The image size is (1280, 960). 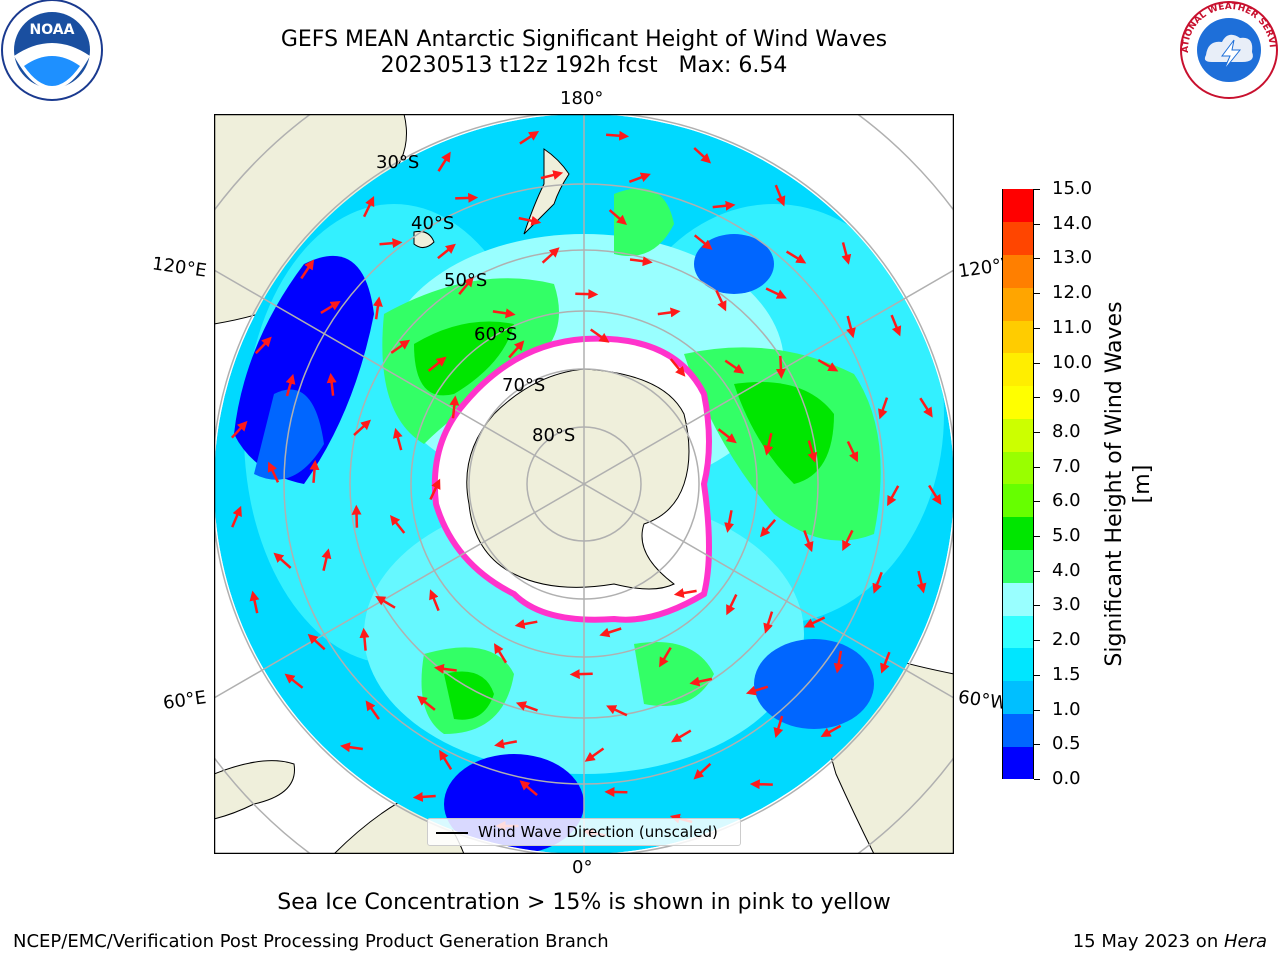 What do you see at coordinates (1066, 778) in the screenshot?
I see `colorbar-tick-label: 0.0` at bounding box center [1066, 778].